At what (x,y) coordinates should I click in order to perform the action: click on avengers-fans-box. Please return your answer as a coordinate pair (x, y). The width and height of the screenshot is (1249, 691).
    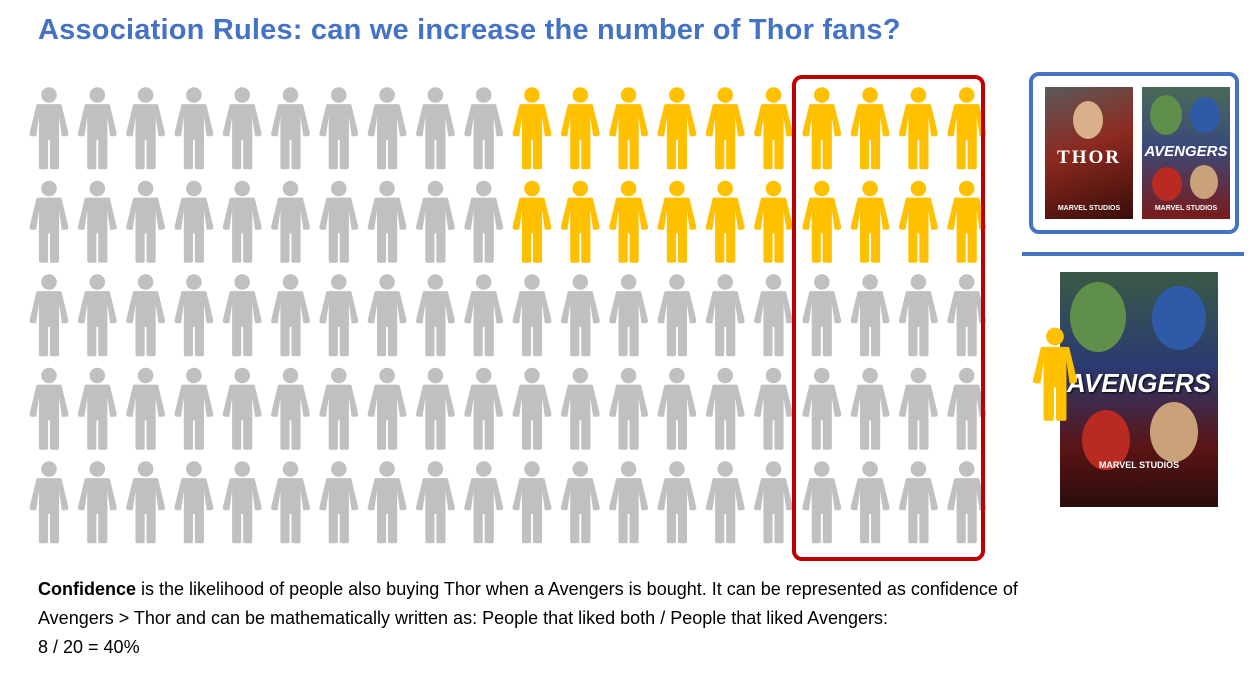
    Looking at the image, I should click on (888, 318).